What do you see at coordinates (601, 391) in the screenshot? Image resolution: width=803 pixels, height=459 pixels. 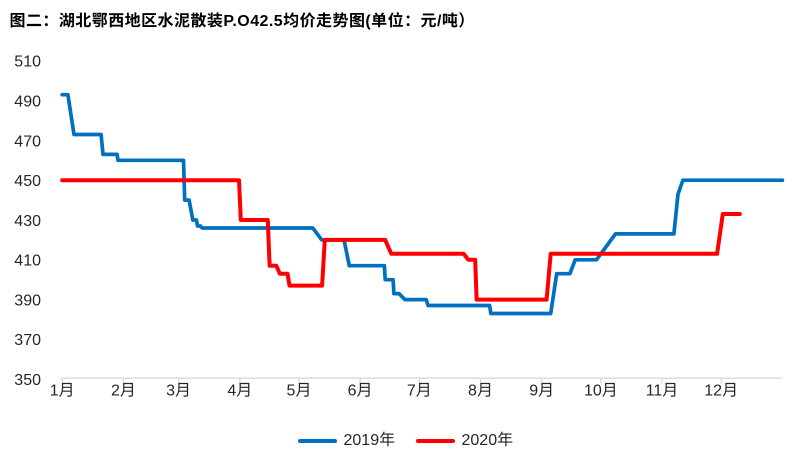 I see `x-axis-label: 10月` at bounding box center [601, 391].